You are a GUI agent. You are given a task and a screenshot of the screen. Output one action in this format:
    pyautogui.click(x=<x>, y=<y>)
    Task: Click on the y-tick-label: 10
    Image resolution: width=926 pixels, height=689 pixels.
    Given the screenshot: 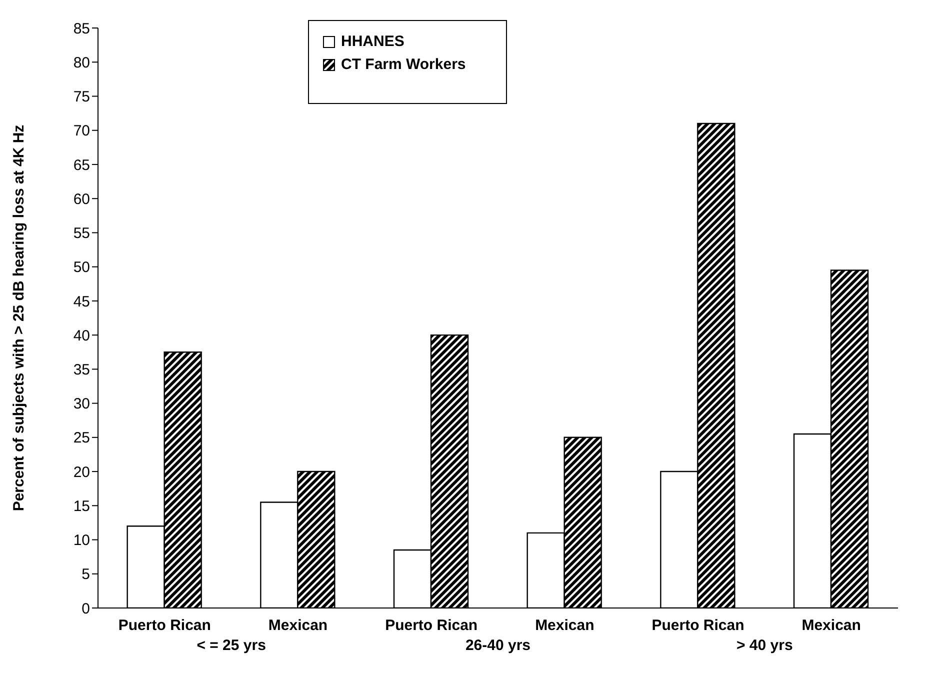 What is the action you would take?
    pyautogui.click(x=81, y=541)
    